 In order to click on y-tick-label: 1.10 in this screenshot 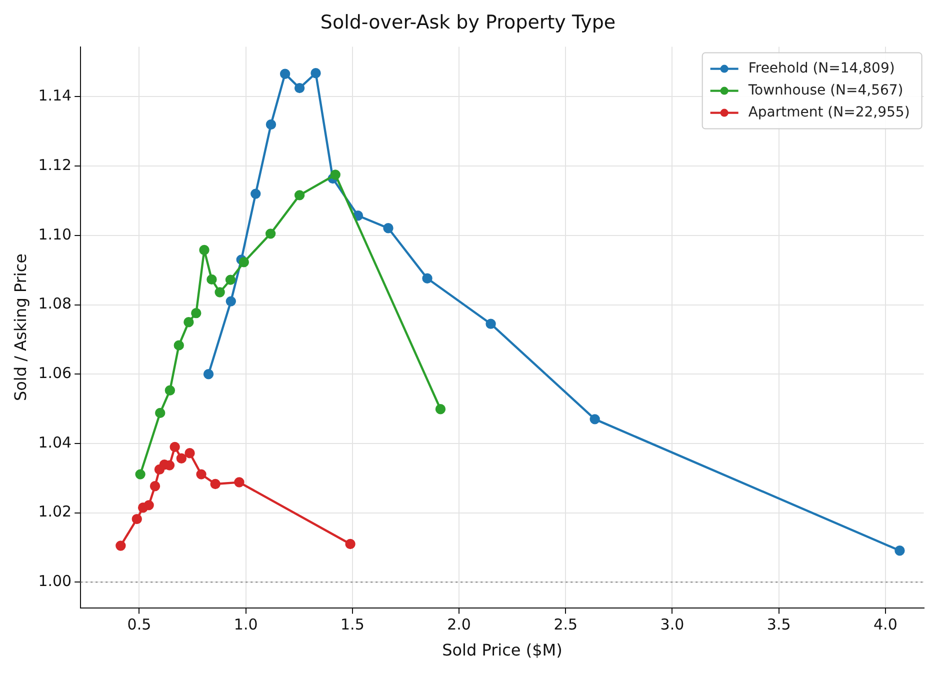, I will do `click(55, 234)`.